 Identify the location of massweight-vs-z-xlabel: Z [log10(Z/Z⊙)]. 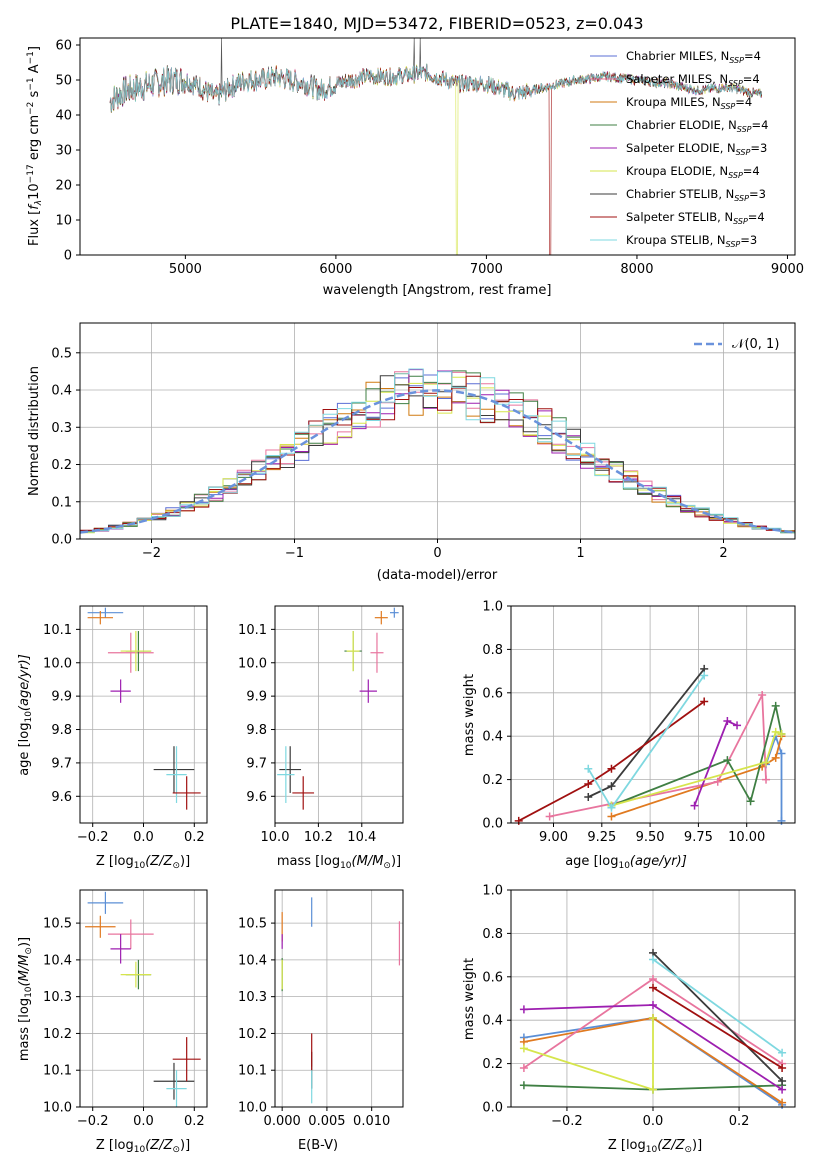
(655, 1146).